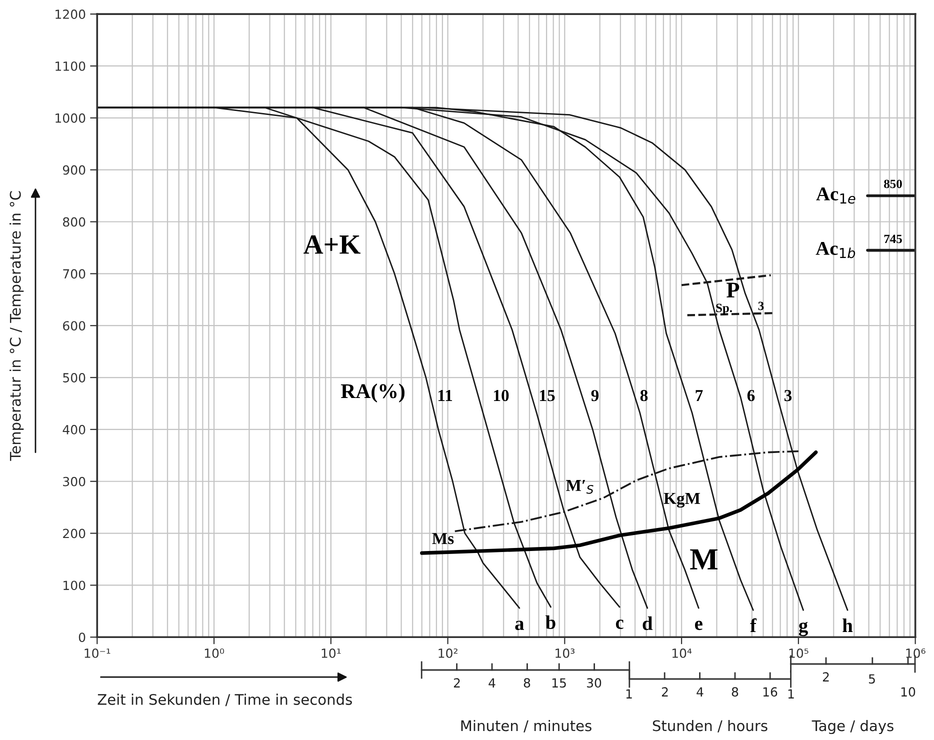  What do you see at coordinates (547, 396) in the screenshot?
I see `annotation: 15` at bounding box center [547, 396].